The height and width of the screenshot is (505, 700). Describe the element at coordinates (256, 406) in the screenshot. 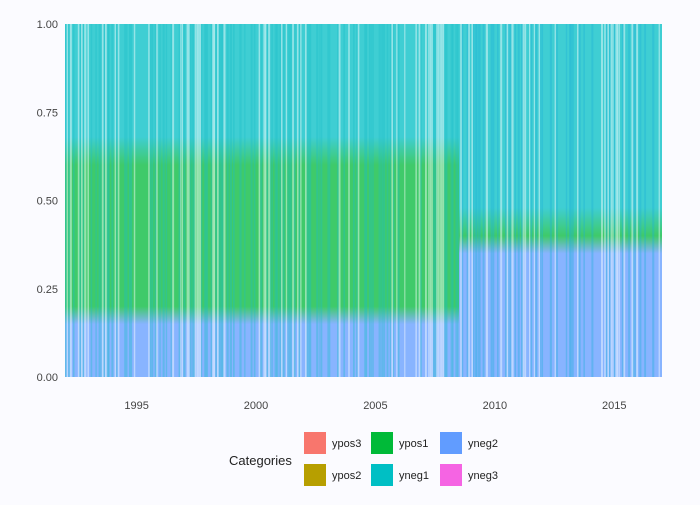

I see `x-tick-label: 2000` at that location.